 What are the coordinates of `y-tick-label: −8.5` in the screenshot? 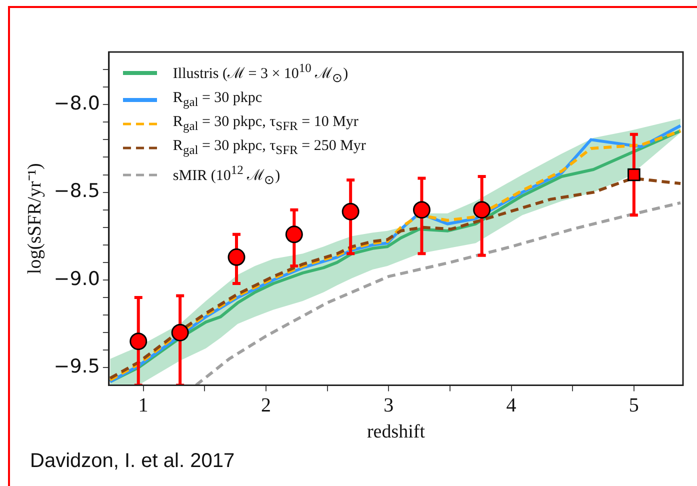 It's located at (77, 191).